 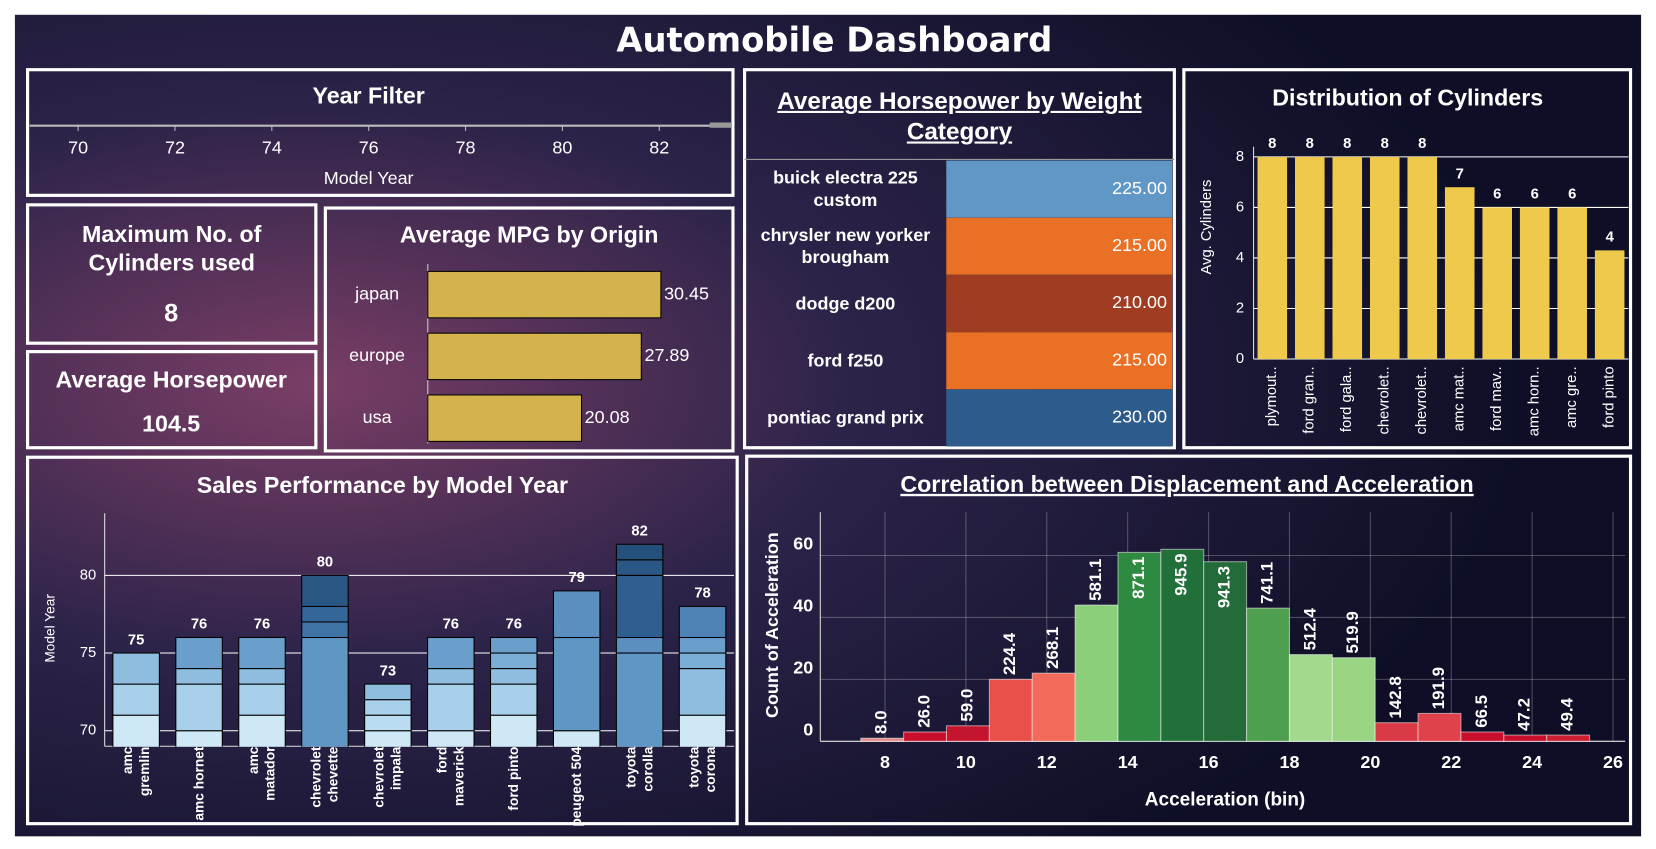 I want to click on x-tick-label-box: chevrolet chevette, so click(x=324, y=777).